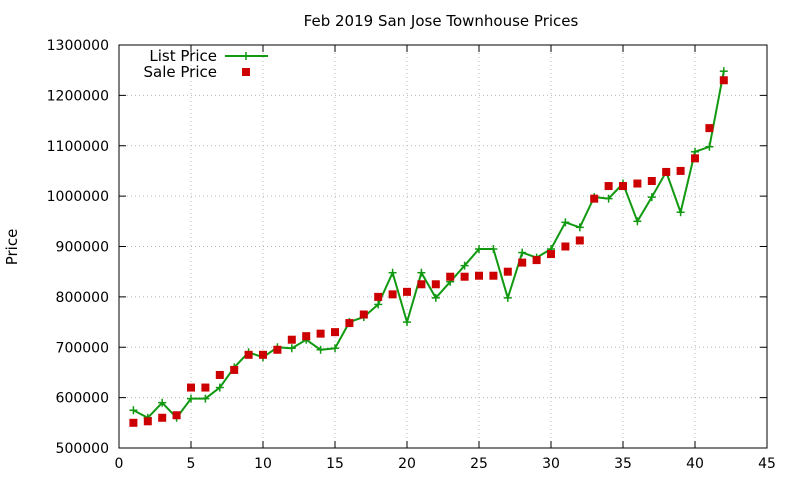 This screenshot has height=485, width=800. Describe the element at coordinates (78, 197) in the screenshot. I see `y-tick-label: 1000000` at that location.